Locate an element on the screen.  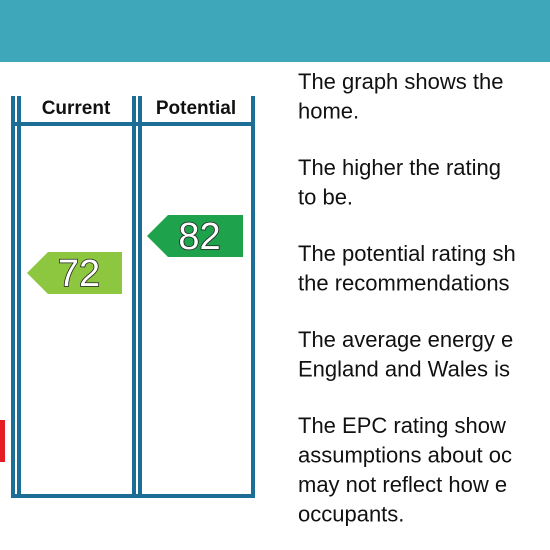
column-header: Current is located at coordinates (76, 108).